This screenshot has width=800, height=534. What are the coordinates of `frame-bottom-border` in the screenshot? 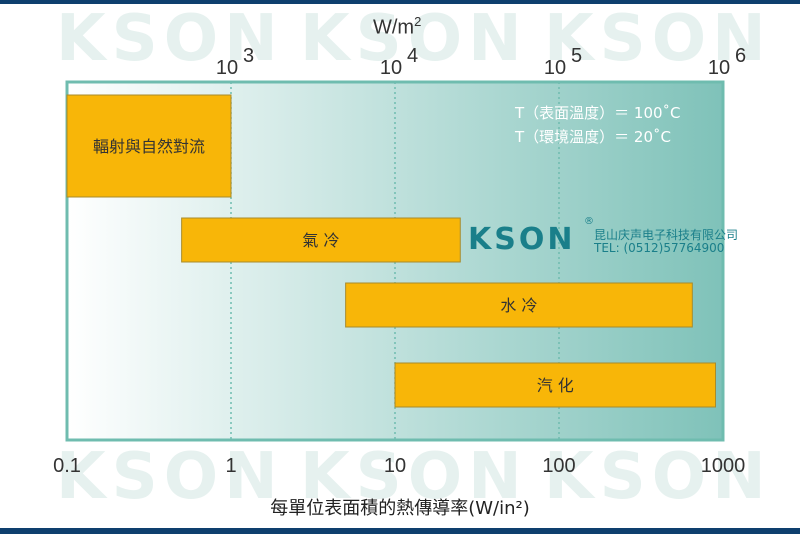 It's located at (400, 531).